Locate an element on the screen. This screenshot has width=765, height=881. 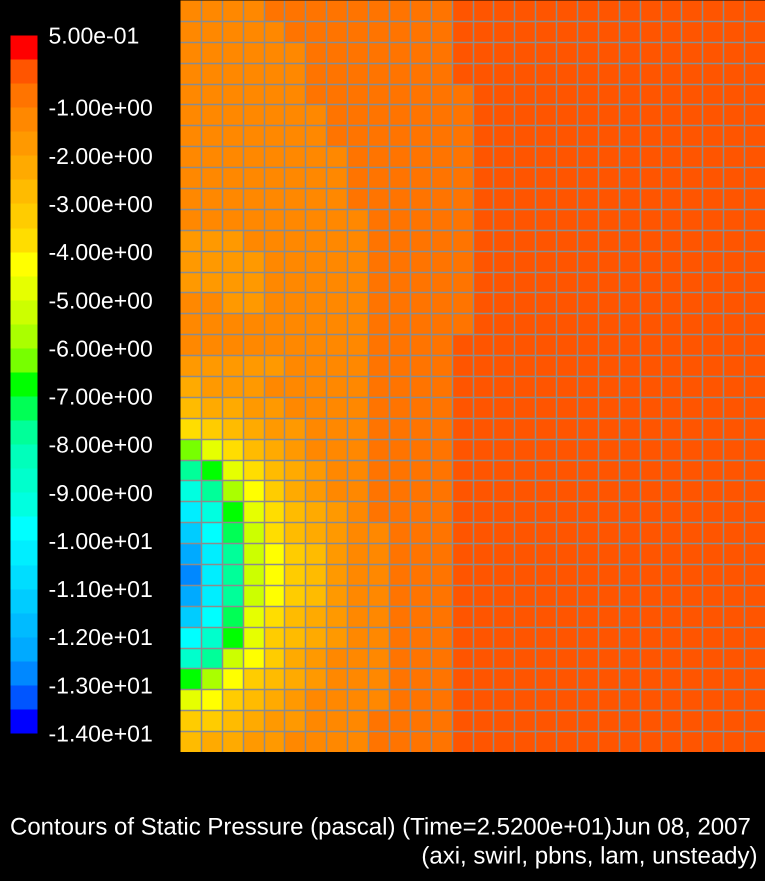
color-bar-label: -8.00e+00 is located at coordinates (100, 445).